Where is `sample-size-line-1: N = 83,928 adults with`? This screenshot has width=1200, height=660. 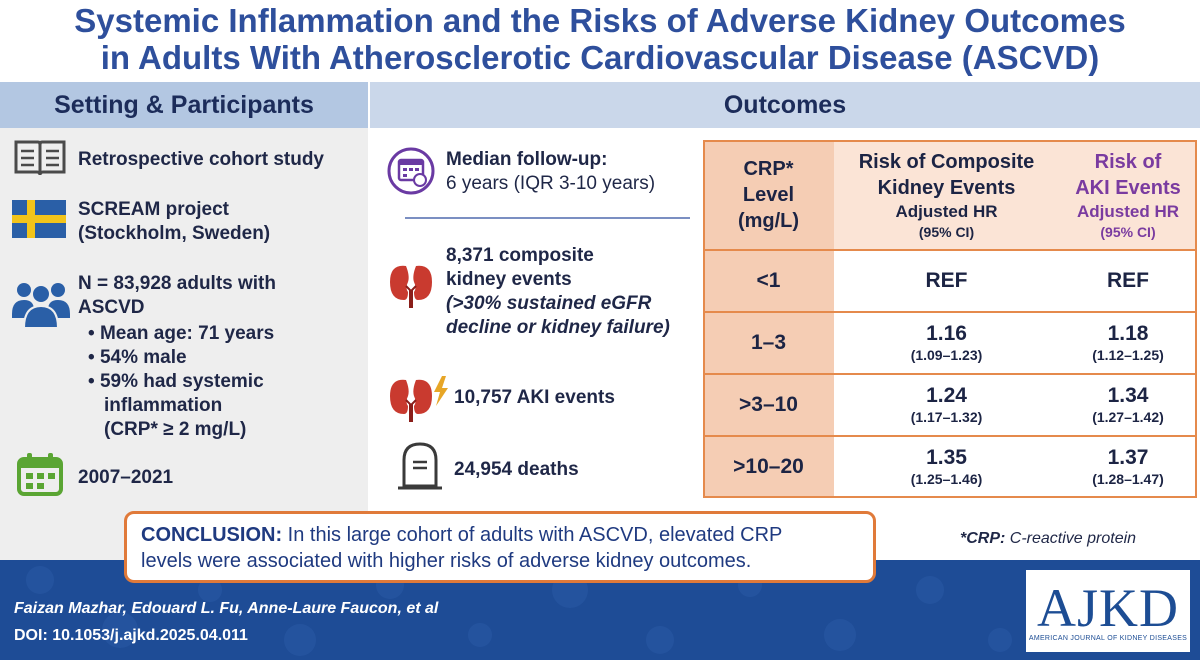
sample-size-line-1: N = 83,928 adults with is located at coordinates (177, 283).